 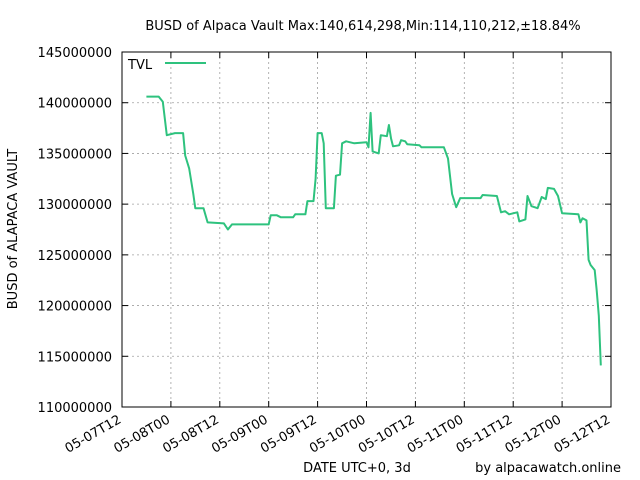 What do you see at coordinates (357, 468) in the screenshot?
I see `x-axis-label: DATE UTC+0, 3d` at bounding box center [357, 468].